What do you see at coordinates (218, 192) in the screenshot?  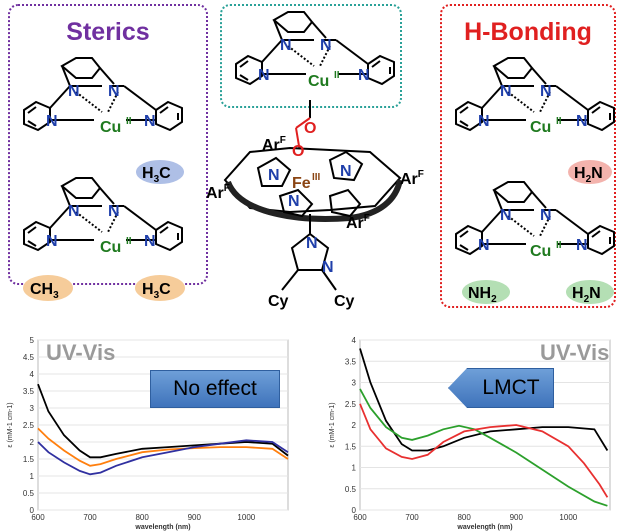 I see `arf-label-left: ArF` at bounding box center [218, 192].